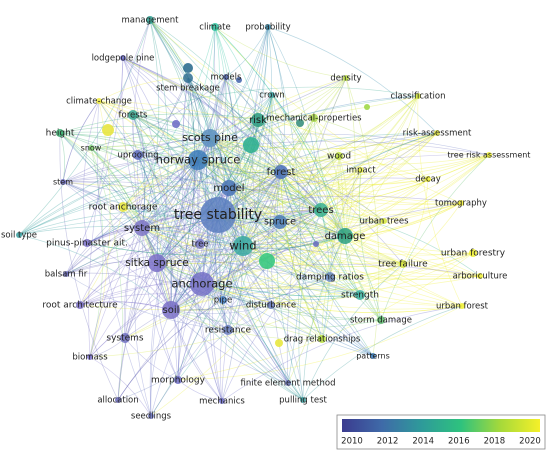 The width and height of the screenshot is (550, 453). I want to click on node-label: strength, so click(360, 296).